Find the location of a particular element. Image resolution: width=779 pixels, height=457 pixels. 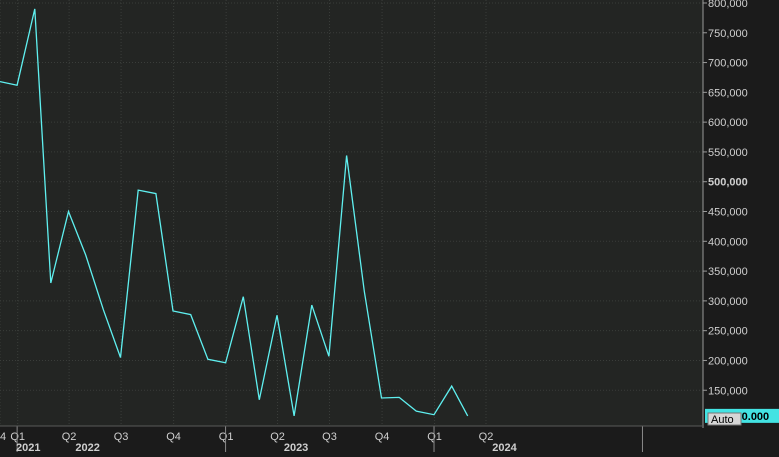

y-tick-label: 450,000 is located at coordinates (728, 213).